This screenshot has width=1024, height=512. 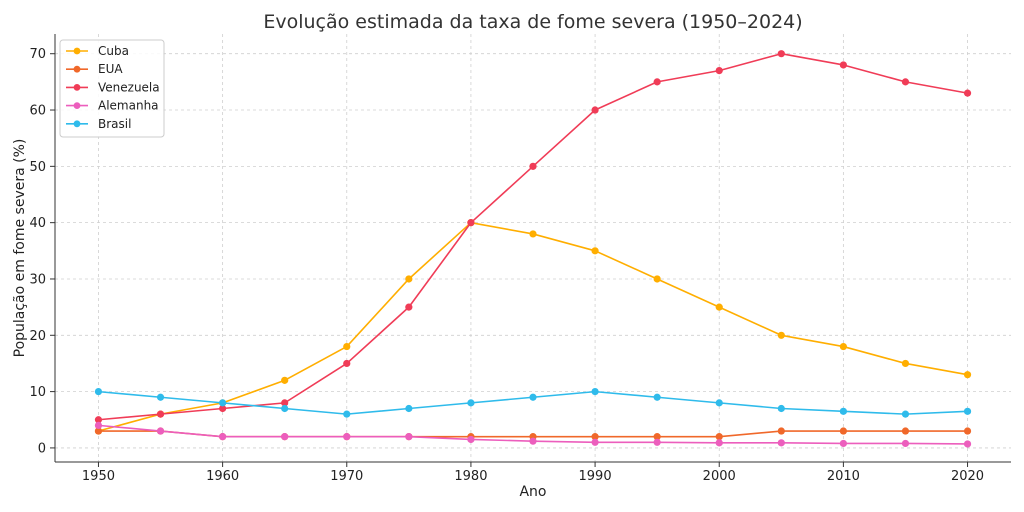 I want to click on legend-label-cuba: Cuba, so click(x=113, y=51).